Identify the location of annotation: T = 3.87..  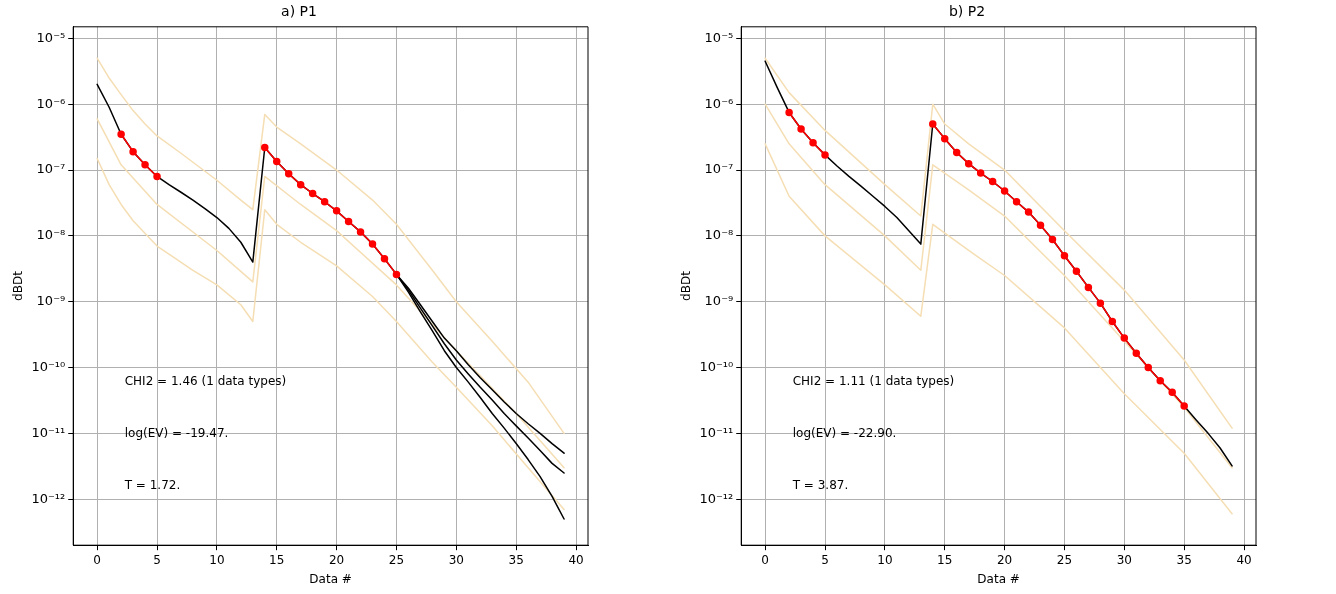
(820, 484).